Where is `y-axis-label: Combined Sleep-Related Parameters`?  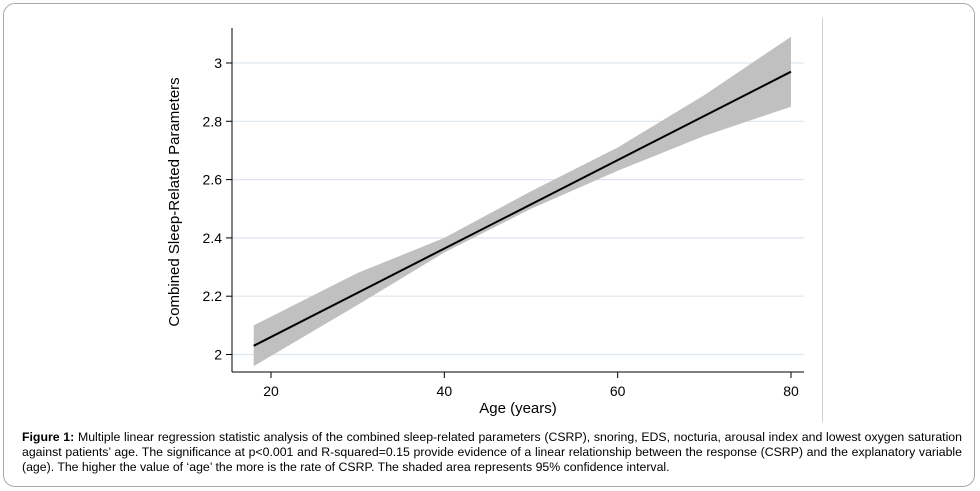 y-axis-label: Combined Sleep-Related Parameters is located at coordinates (174, 201).